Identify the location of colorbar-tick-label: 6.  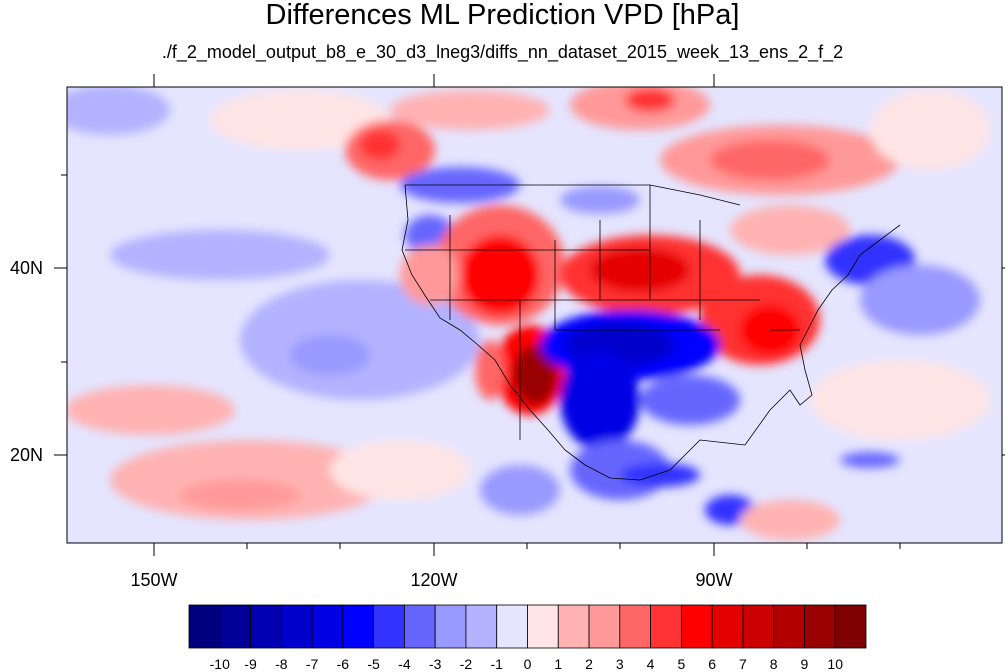
(712, 664).